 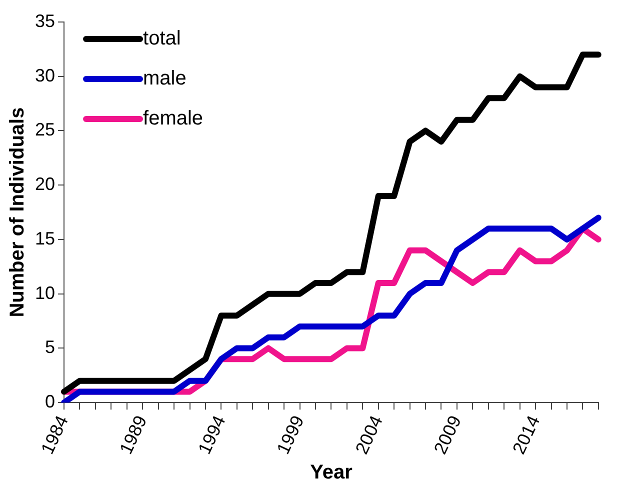 I want to click on y-axis-title: Number of Individuals, so click(x=17, y=212).